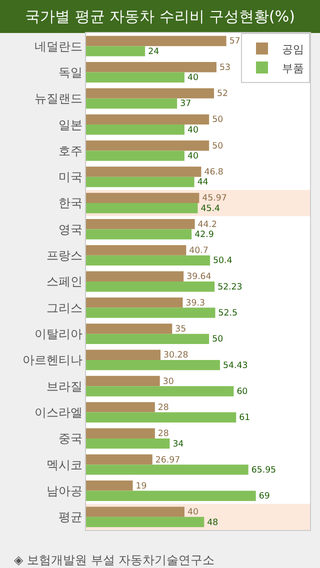 The height and width of the screenshot is (568, 320). I want to click on y-tick-label: 스페인, so click(64, 281).